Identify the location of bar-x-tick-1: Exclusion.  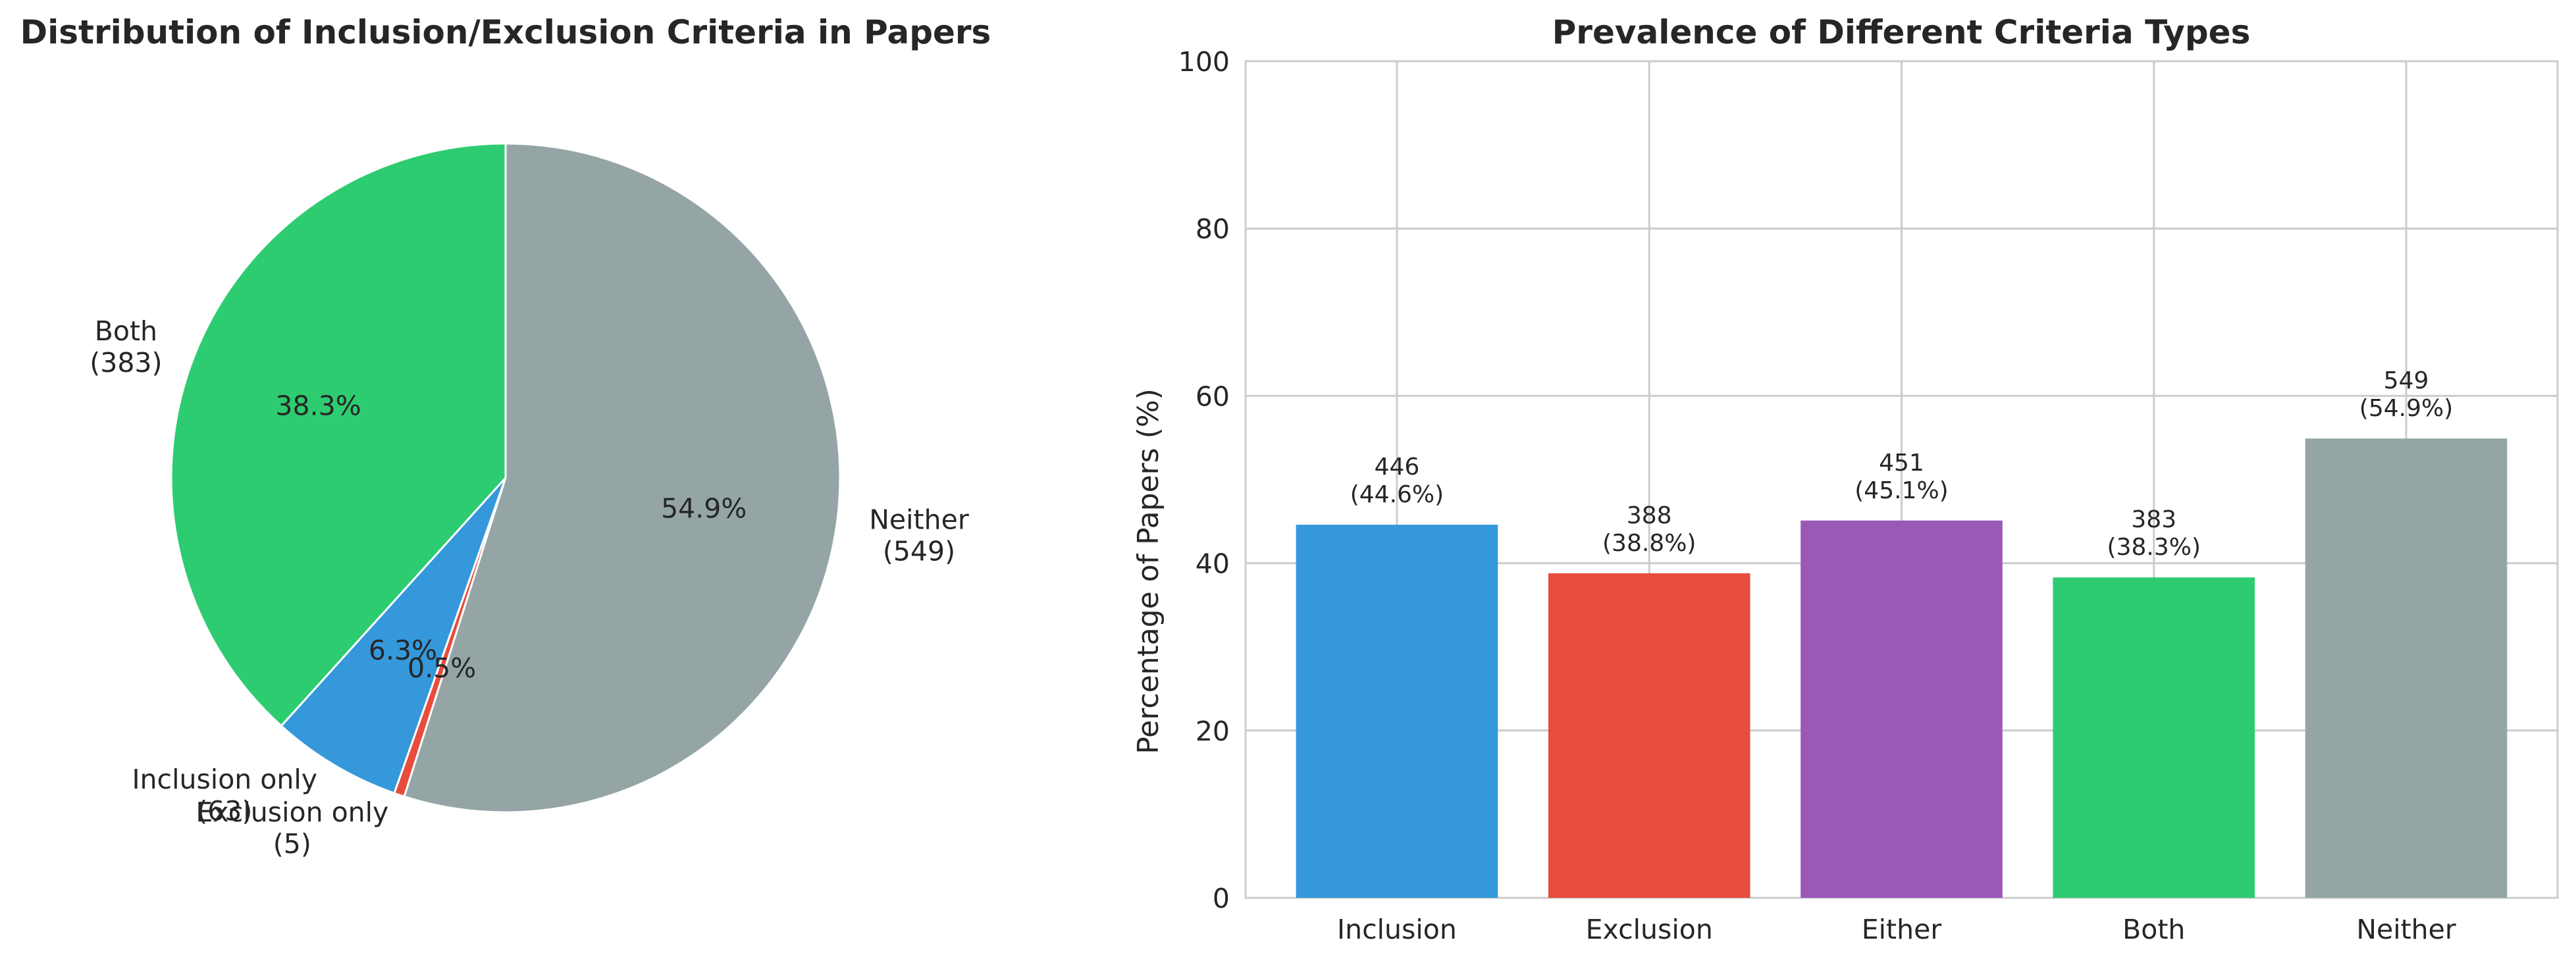
(1649, 929).